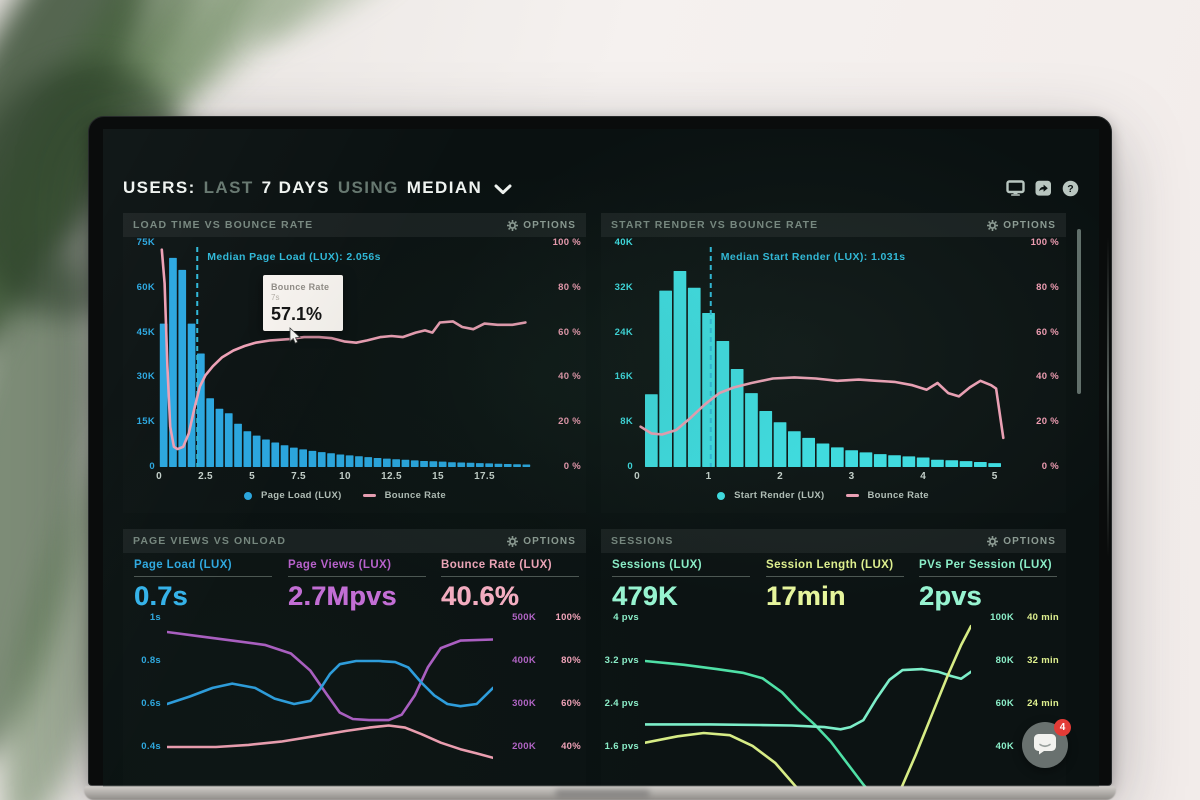  I want to click on metric-value: 0.7s, so click(161, 596).